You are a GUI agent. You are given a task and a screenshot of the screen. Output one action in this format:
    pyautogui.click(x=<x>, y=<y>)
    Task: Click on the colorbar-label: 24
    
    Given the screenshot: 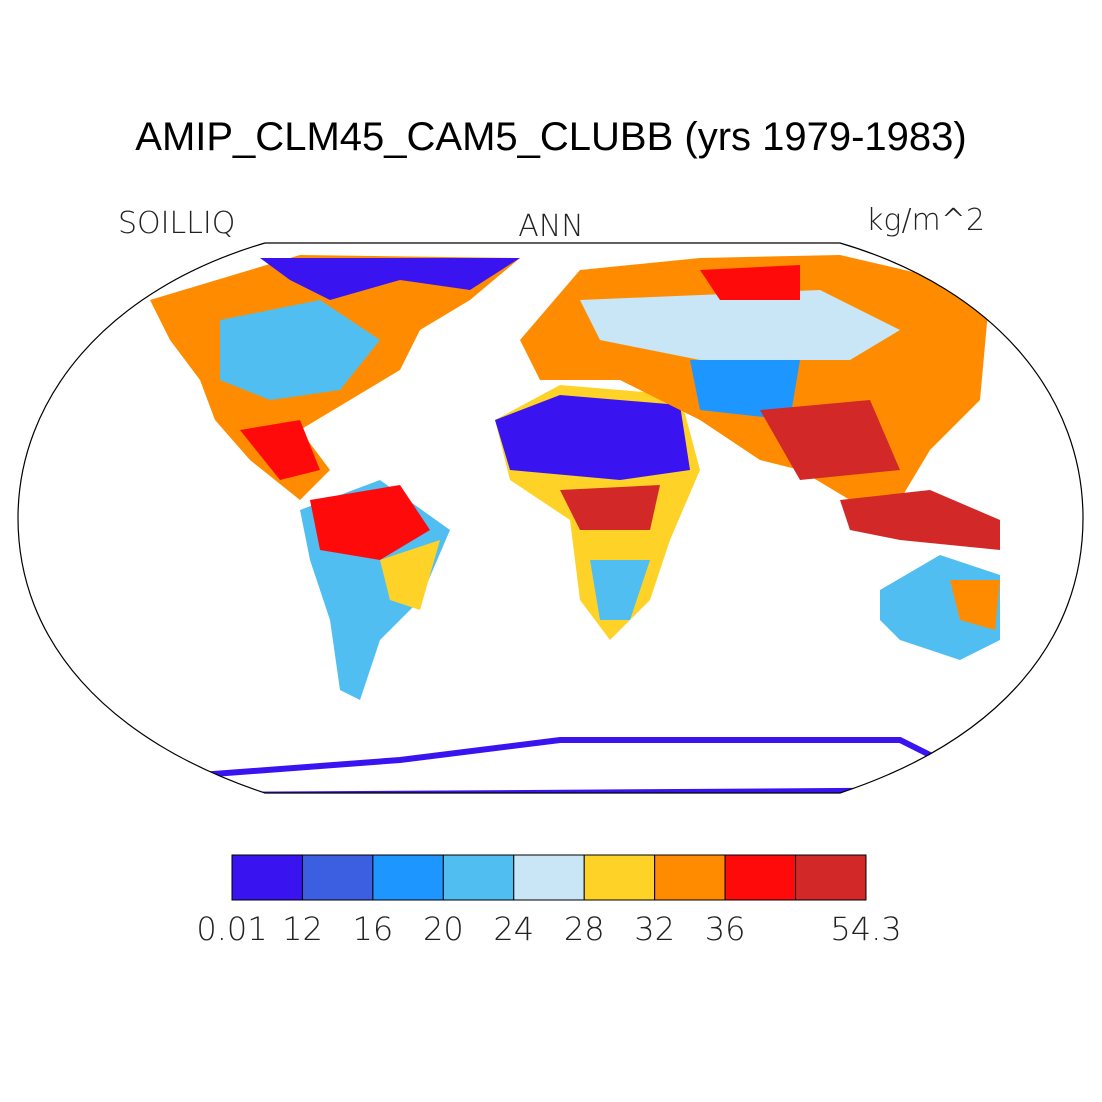 What is the action you would take?
    pyautogui.click(x=513, y=929)
    